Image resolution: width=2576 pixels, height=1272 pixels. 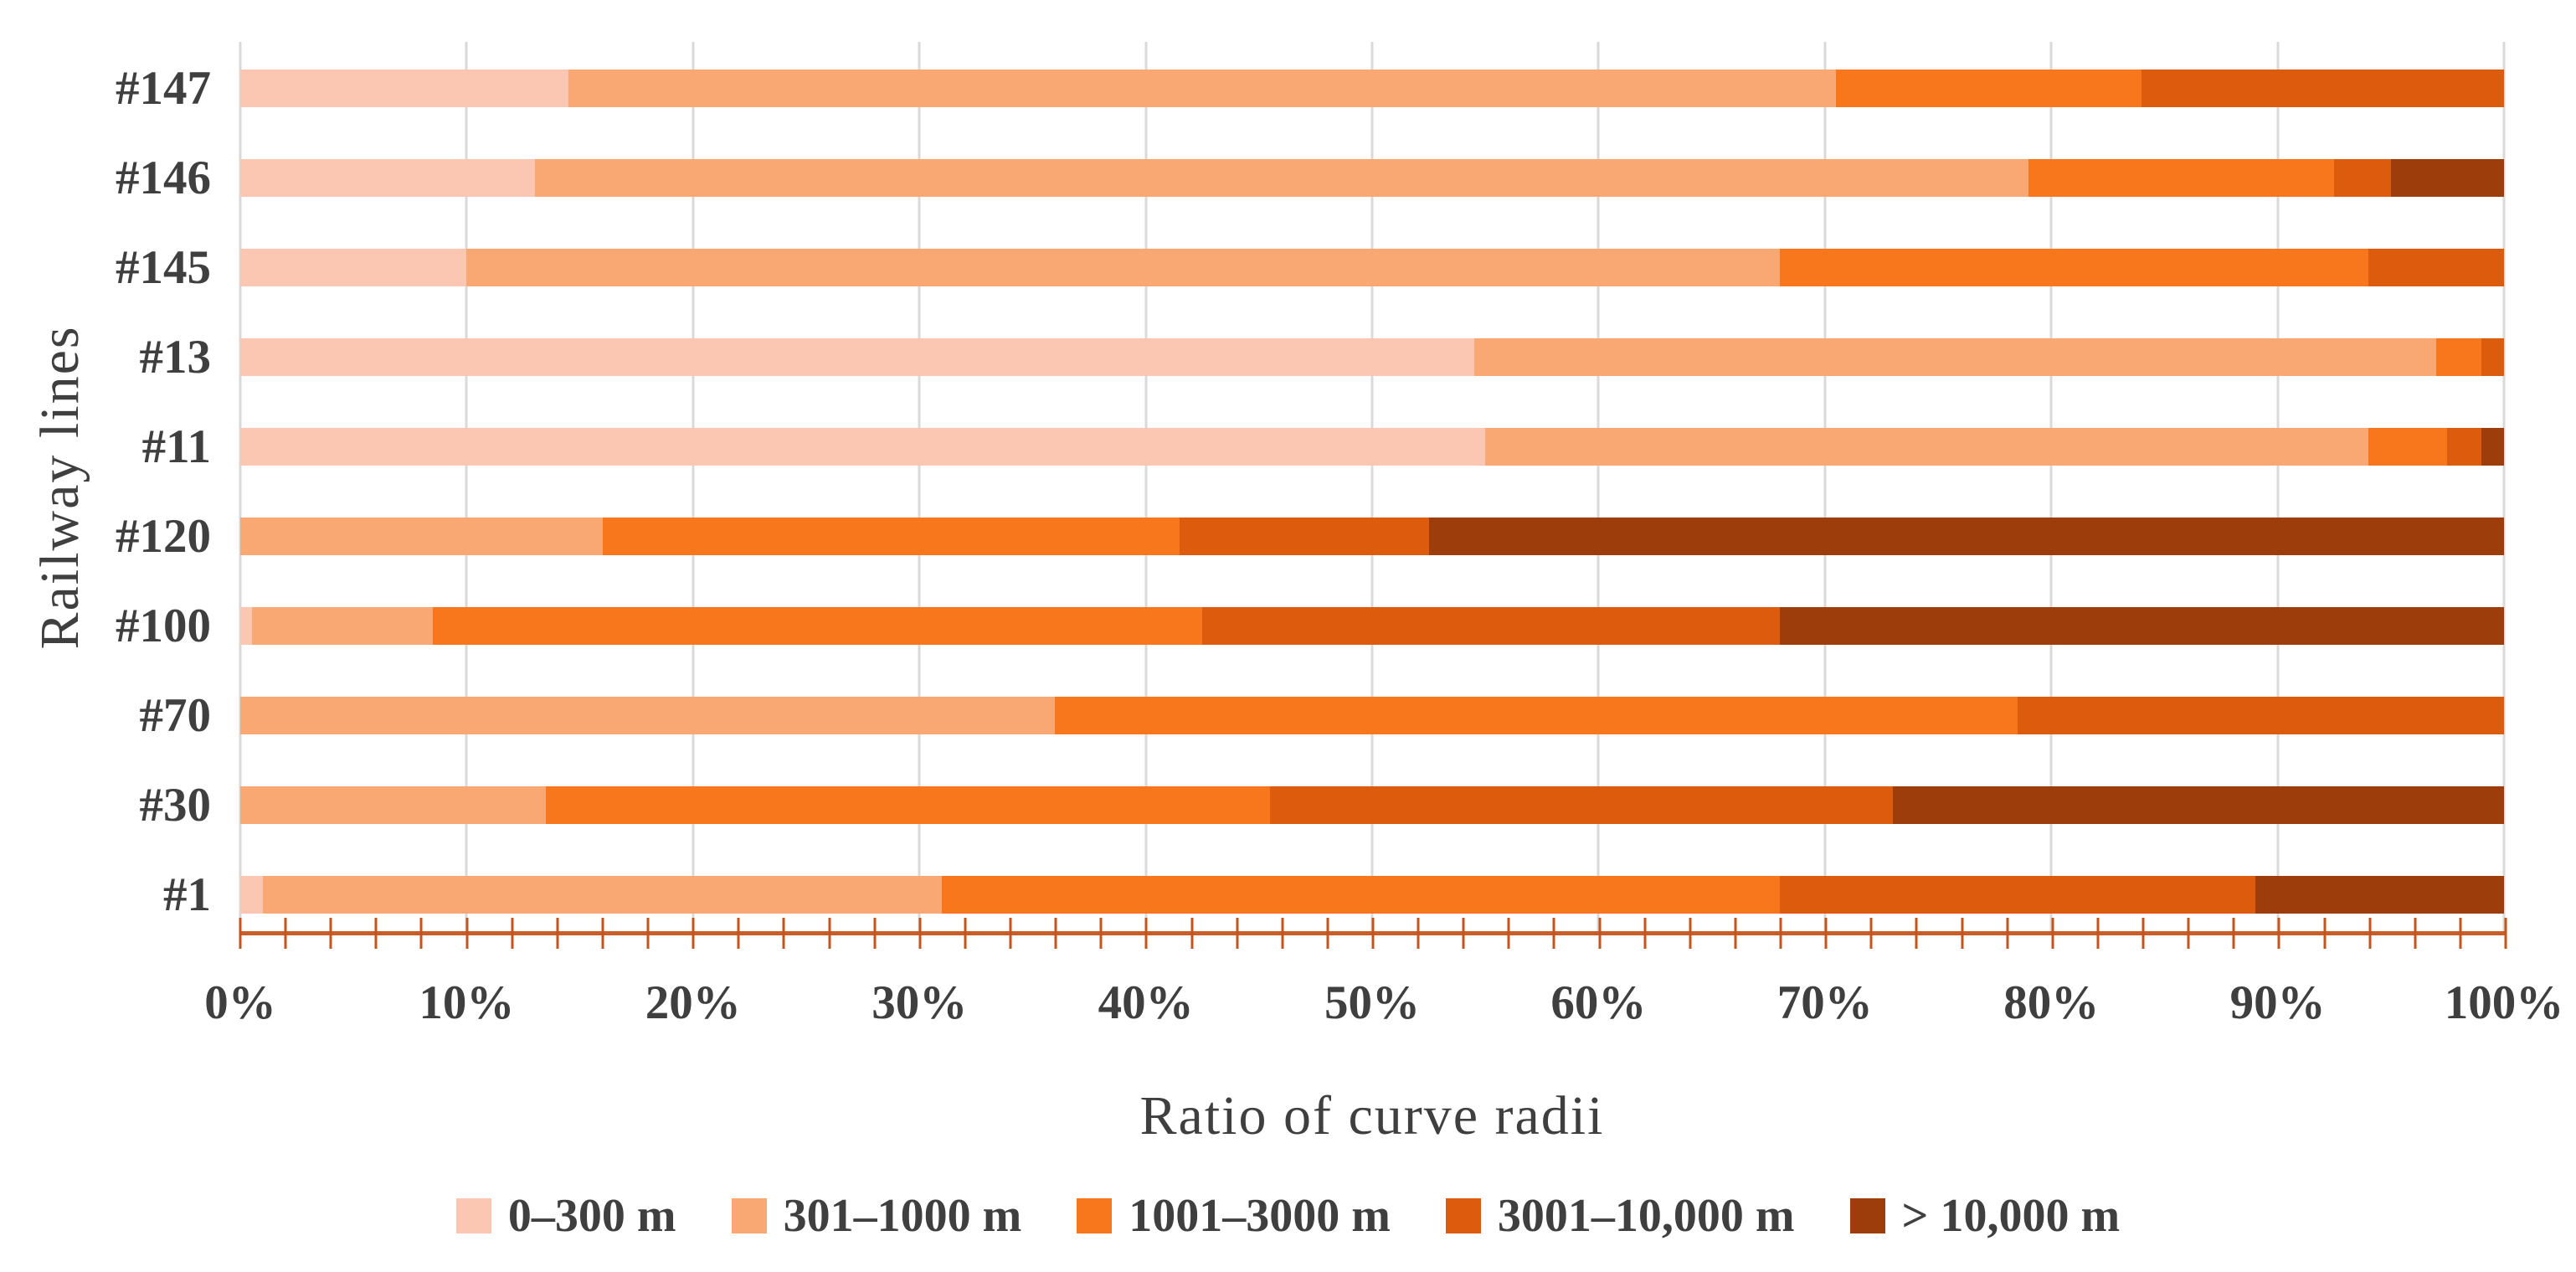 I want to click on x-axis-tick-labels: 0% 10% 20% 30% 40% 50% 60% 70% 80% 90% 100%, so click(x=1383, y=1005).